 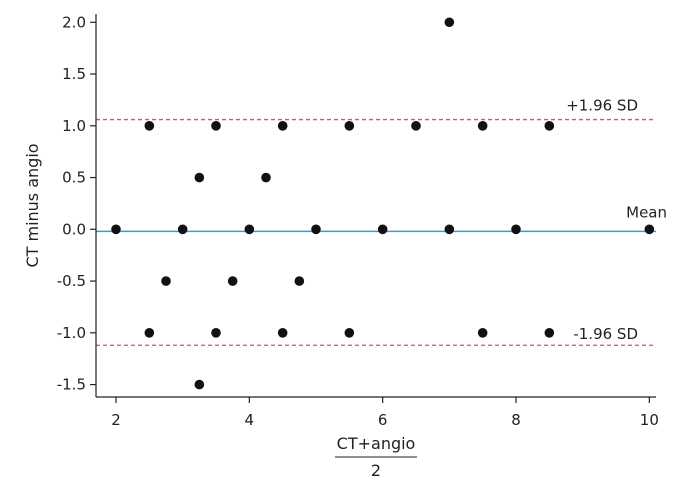 I want to click on x-tick-label: 6, so click(x=383, y=420).